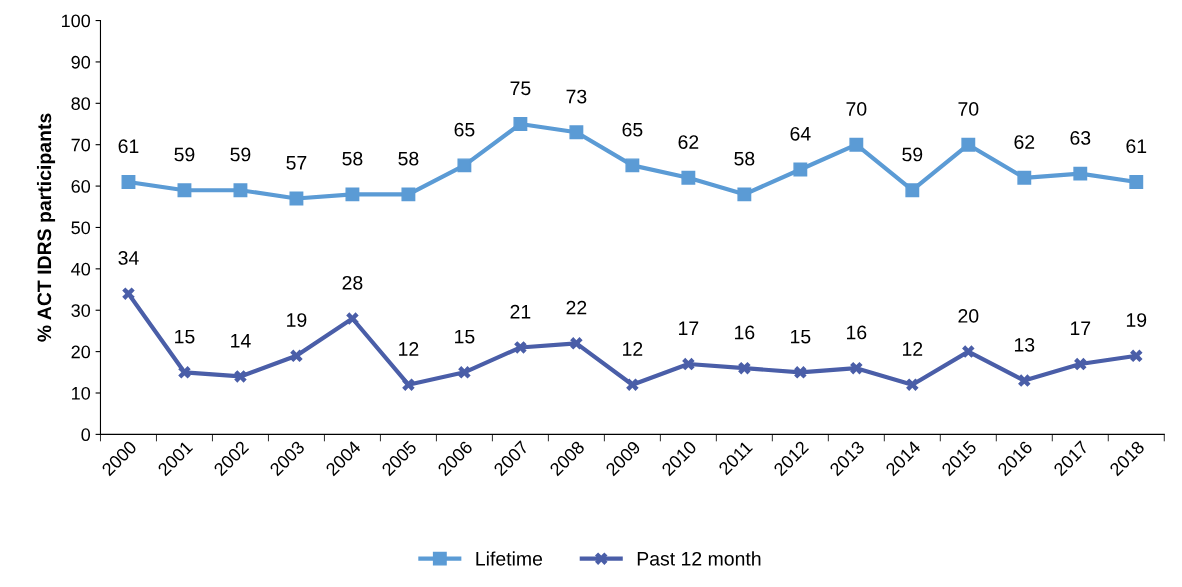  I want to click on data-label: 14, so click(241, 341).